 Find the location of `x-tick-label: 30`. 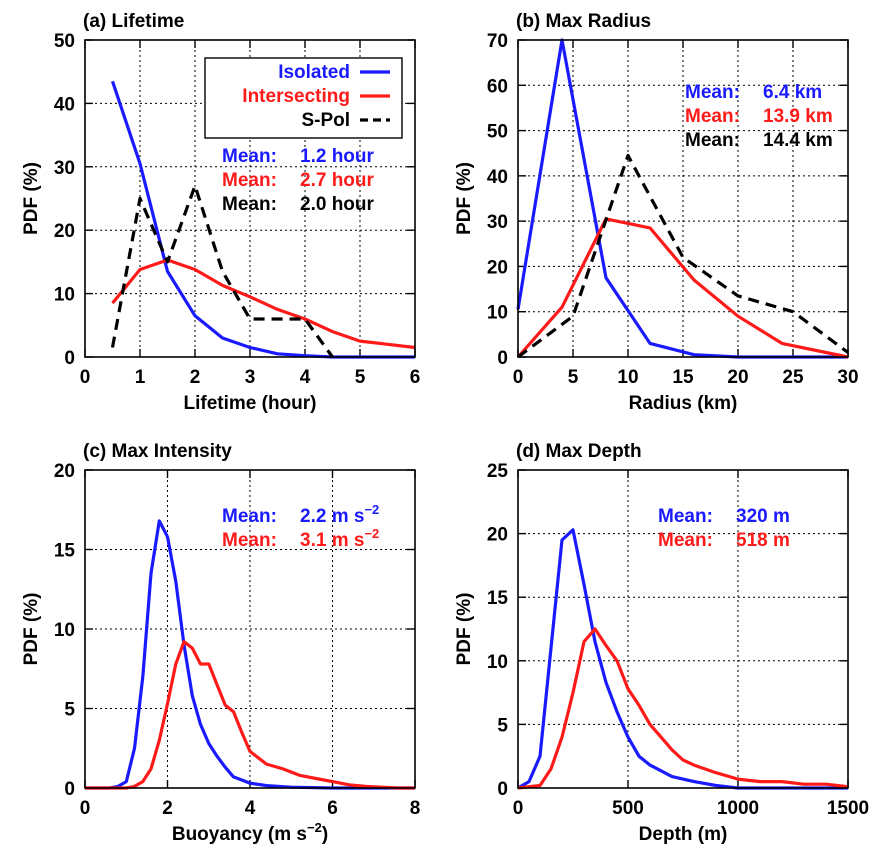

x-tick-label: 30 is located at coordinates (847, 377).